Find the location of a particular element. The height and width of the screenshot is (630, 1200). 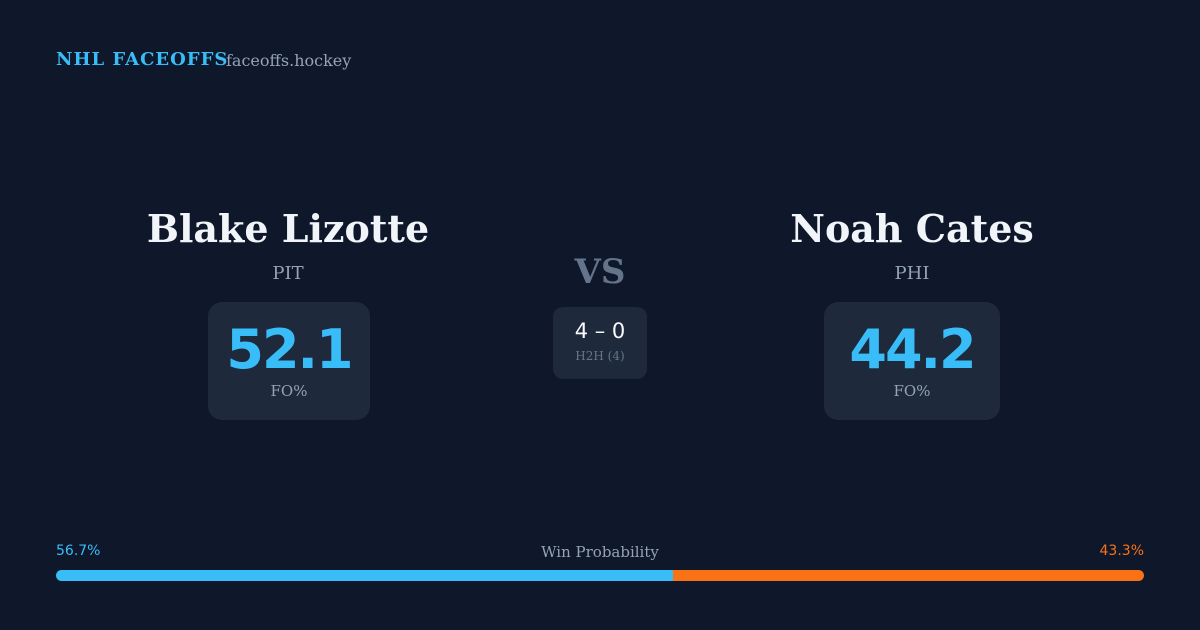

brand: NHL FACEOFFS is located at coordinates (142, 59).